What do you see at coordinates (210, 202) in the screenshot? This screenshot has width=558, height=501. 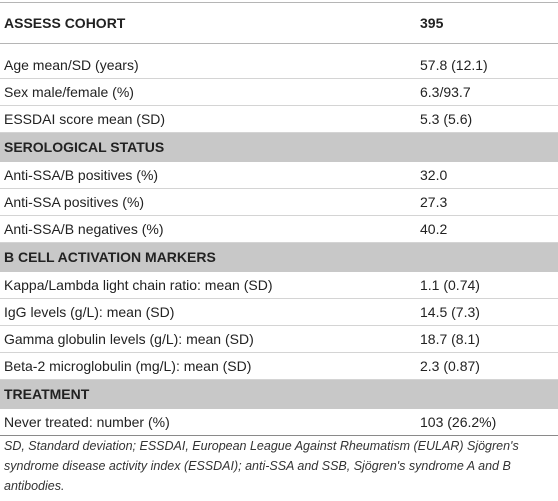 I see `row-label: Anti-SSA positives (%)` at bounding box center [210, 202].